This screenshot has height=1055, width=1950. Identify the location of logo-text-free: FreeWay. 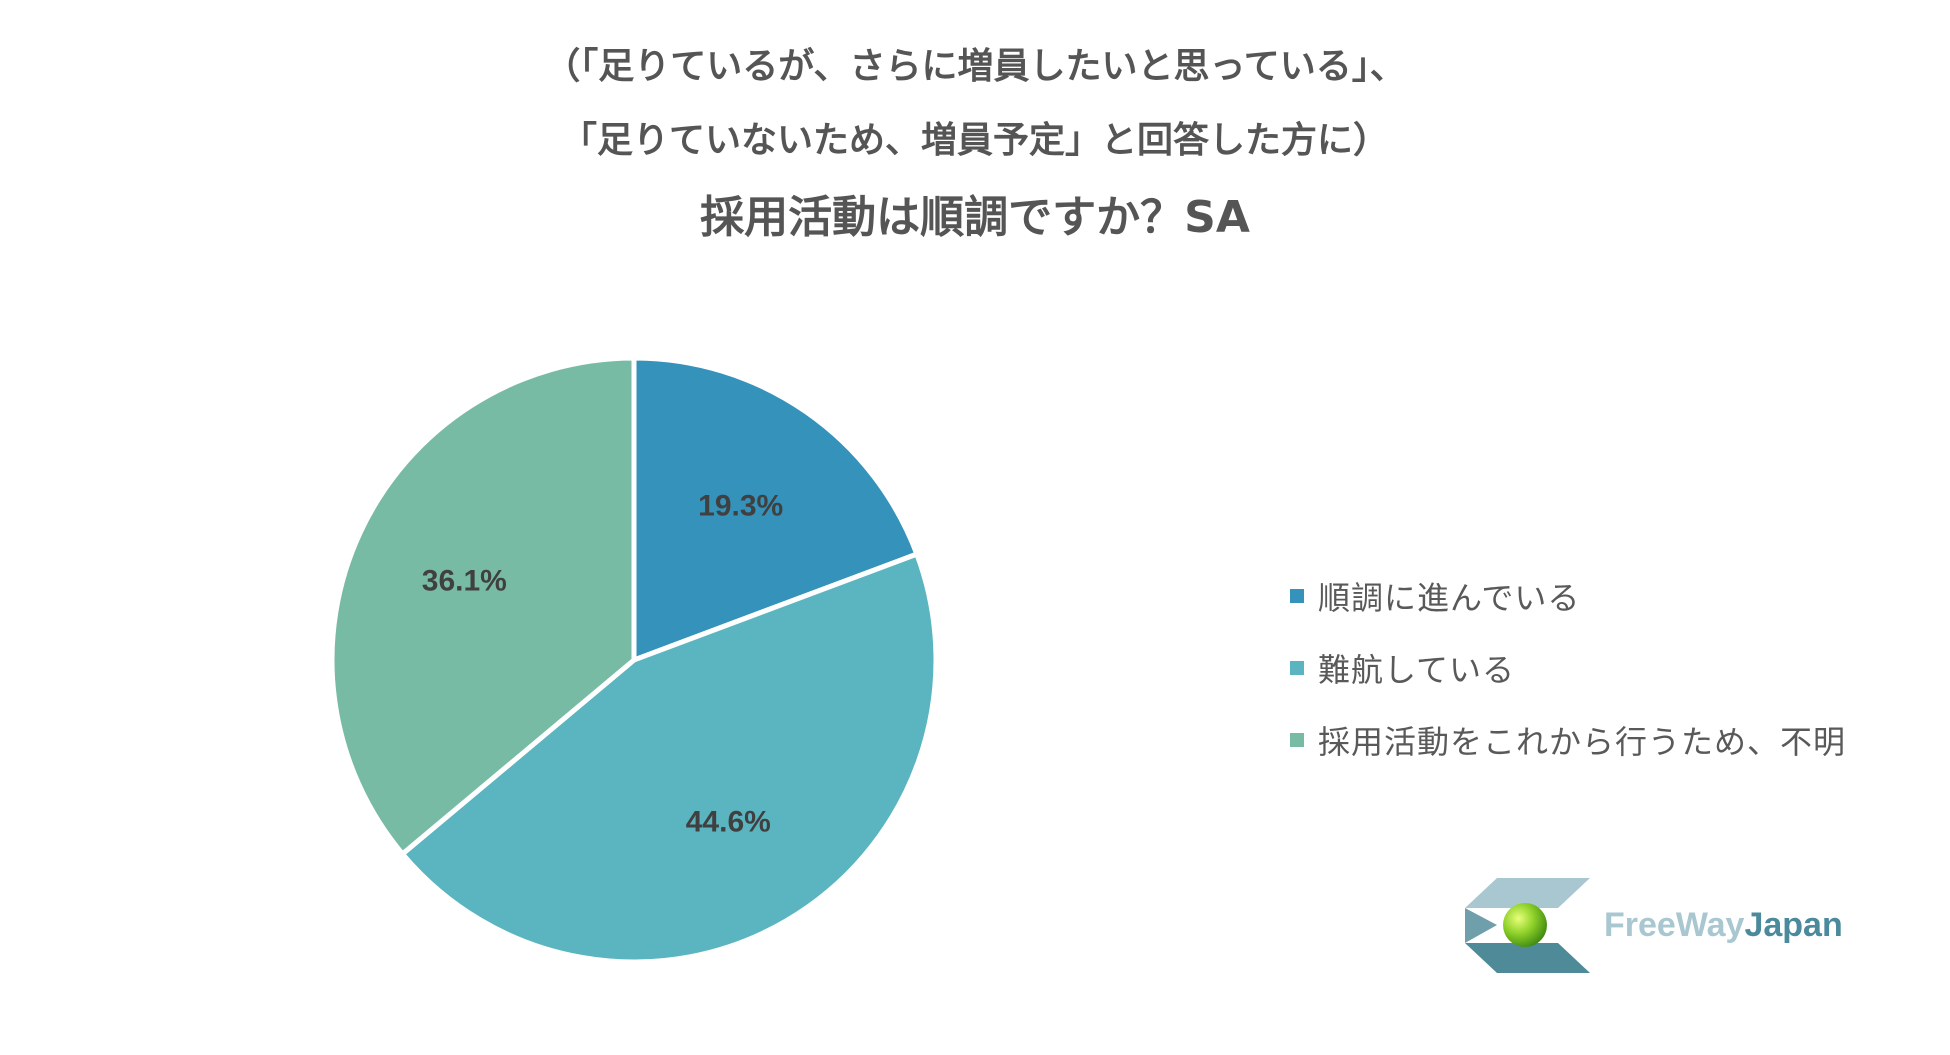
(1674, 925).